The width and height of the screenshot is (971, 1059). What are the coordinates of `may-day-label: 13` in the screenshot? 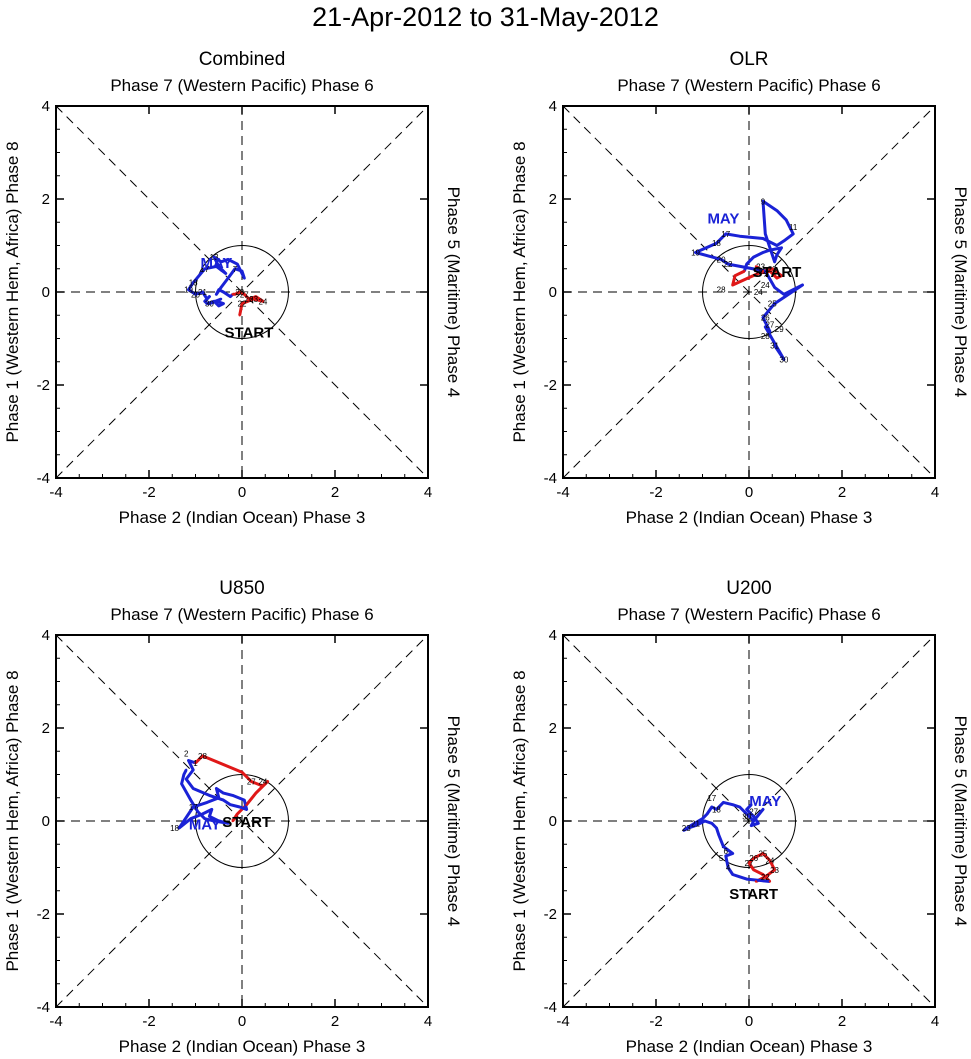 It's located at (214, 257).